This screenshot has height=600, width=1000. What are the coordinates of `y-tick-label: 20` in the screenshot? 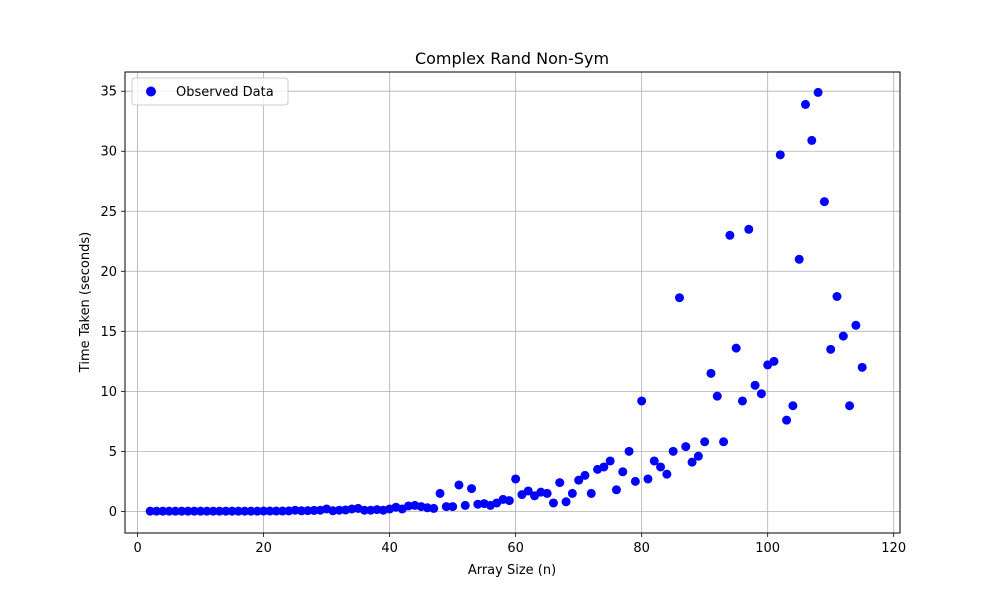 It's located at (108, 272).